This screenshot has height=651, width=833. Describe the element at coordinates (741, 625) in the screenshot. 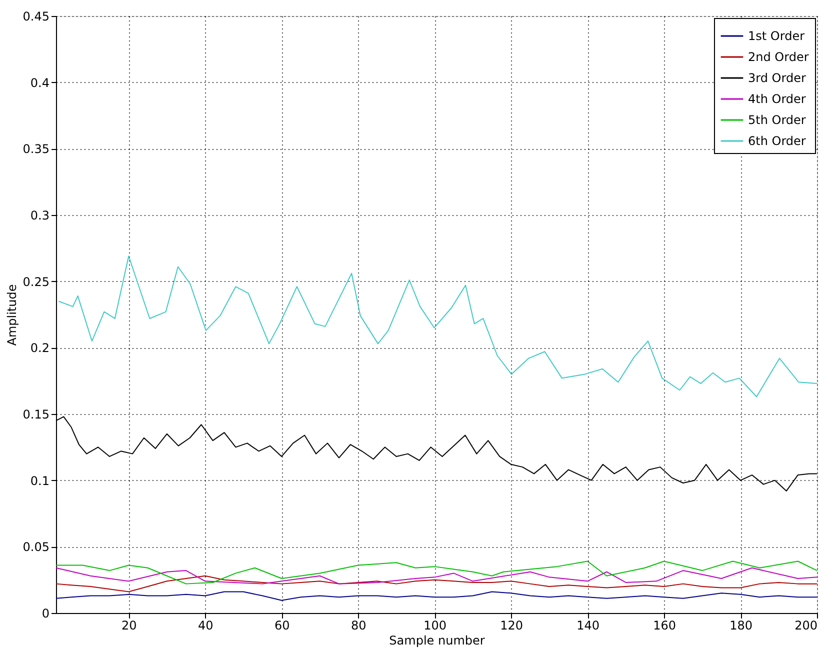

I see `x-tick-label: 180` at that location.